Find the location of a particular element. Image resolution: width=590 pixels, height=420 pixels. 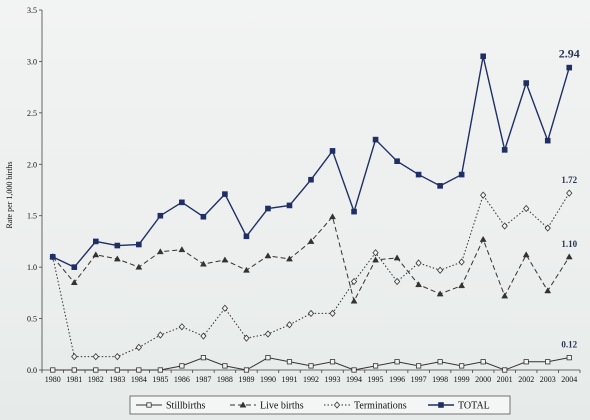

y-ticks: 0.0 0.5 1.0 1.5 2.0 2.5 3.0 3.5 is located at coordinates (34, 190).